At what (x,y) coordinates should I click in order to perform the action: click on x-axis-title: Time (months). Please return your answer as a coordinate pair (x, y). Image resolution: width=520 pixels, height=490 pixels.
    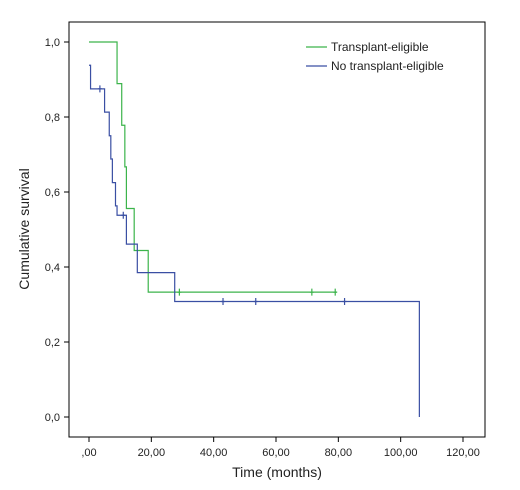
    Looking at the image, I should click on (277, 472).